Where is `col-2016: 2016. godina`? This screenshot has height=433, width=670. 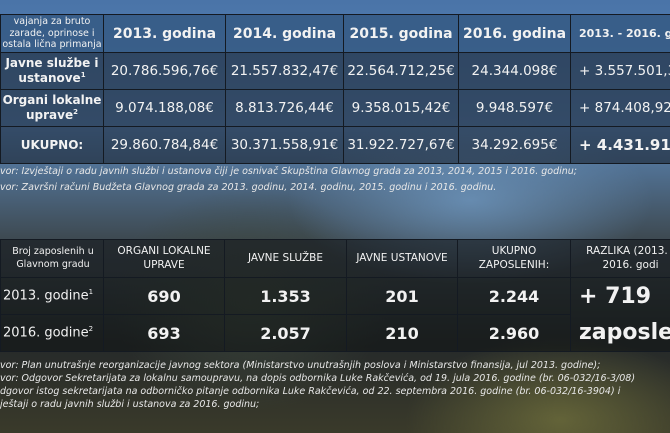
col-2016: 2016. godina is located at coordinates (514, 33).